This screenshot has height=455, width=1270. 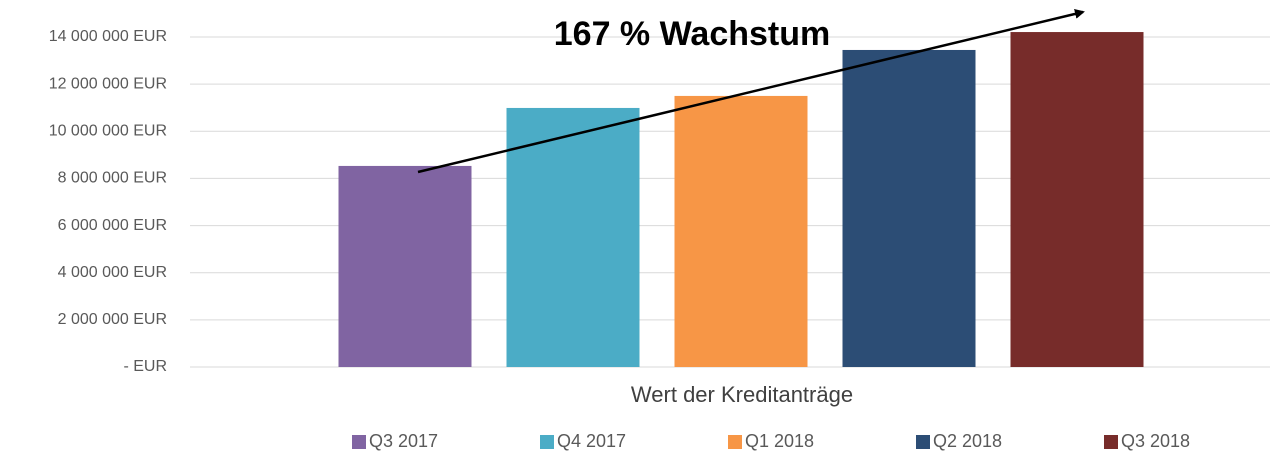 I want to click on annotation: 167 % Wachstum, so click(x=692, y=34).